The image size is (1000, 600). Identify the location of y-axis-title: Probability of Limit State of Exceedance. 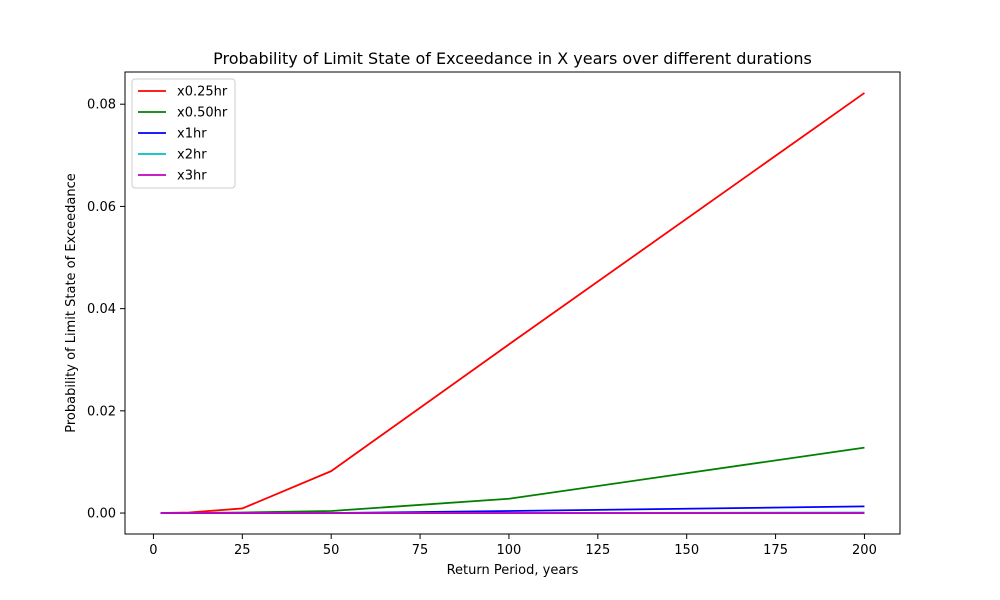
(71, 303).